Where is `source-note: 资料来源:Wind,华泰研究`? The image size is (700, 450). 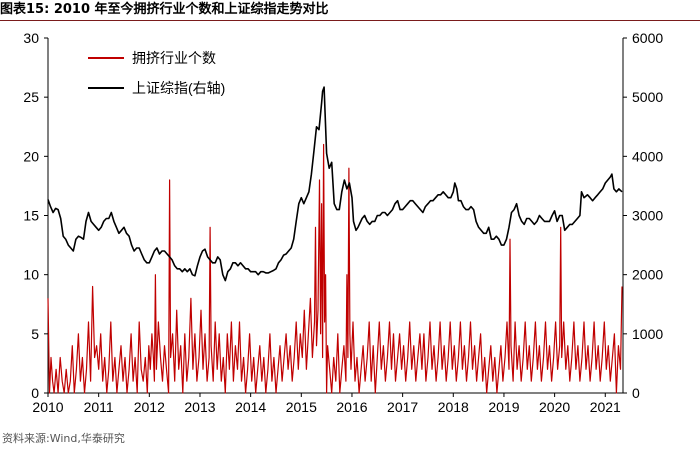 source-note: 资料来源:Wind,华泰研究 is located at coordinates (63, 438).